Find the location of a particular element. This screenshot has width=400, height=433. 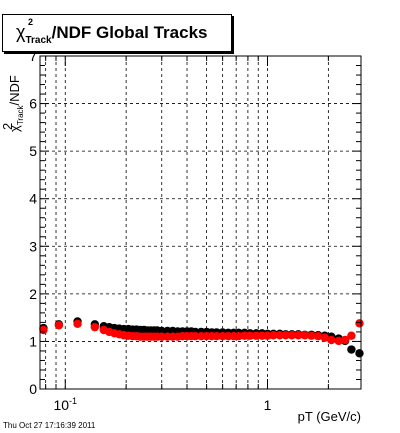

y-tick-label: 1 is located at coordinates (33, 341).